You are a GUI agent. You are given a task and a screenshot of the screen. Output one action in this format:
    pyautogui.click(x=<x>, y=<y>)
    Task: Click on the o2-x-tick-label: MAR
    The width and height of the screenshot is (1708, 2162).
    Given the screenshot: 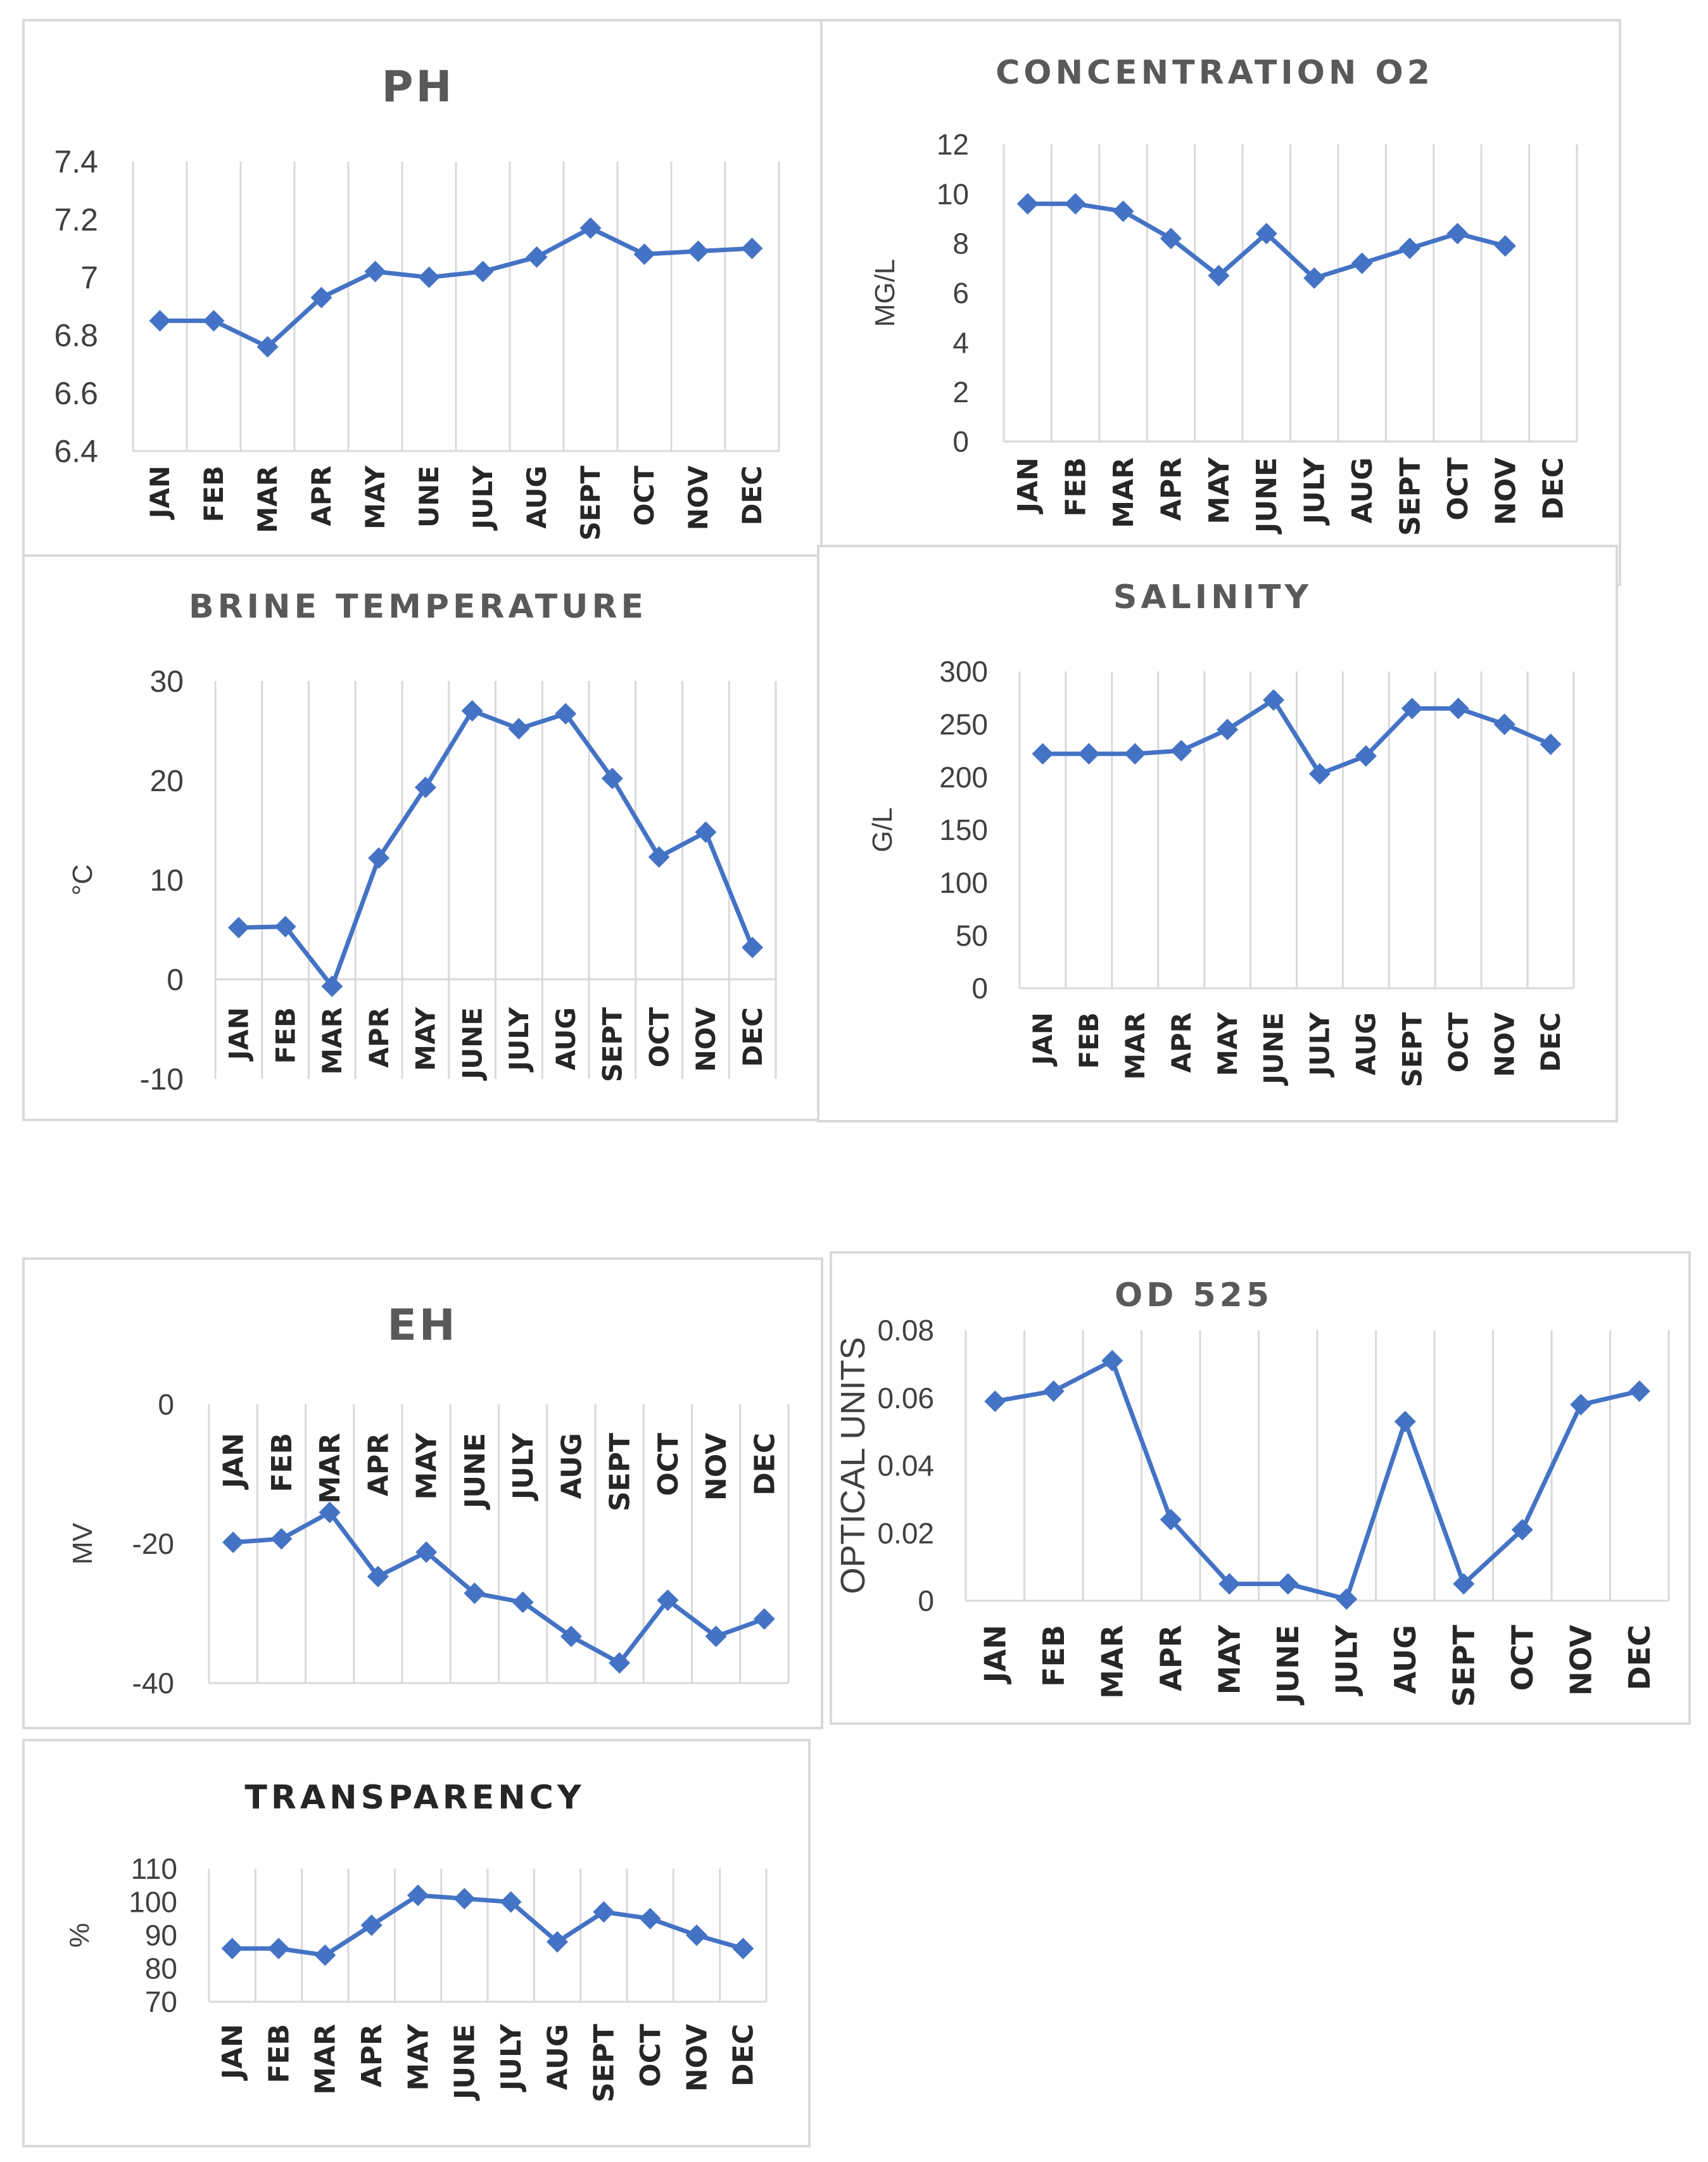 What is the action you would take?
    pyautogui.click(x=1124, y=492)
    